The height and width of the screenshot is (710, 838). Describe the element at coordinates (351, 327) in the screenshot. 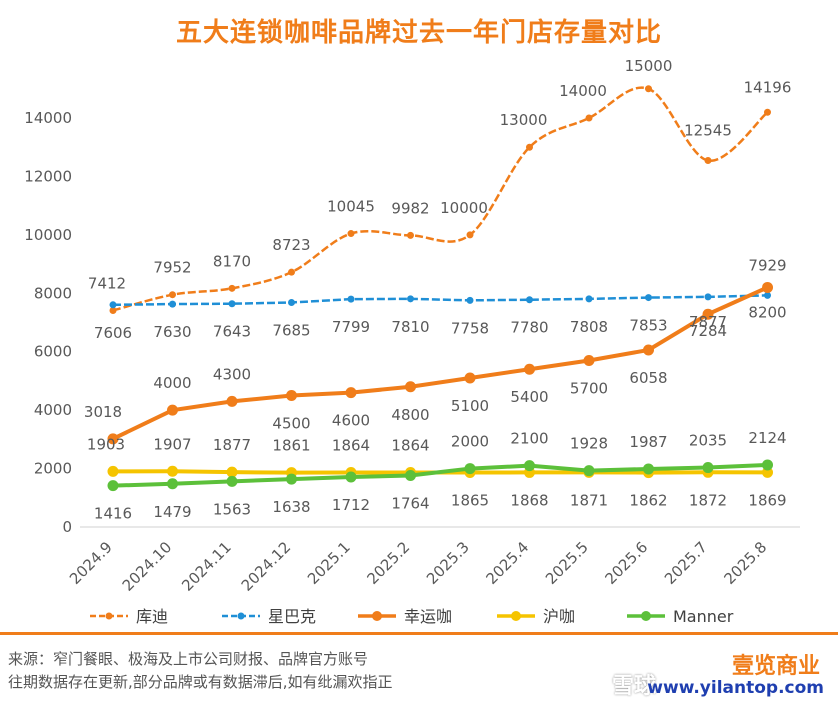

I see `data-label-starbucks: 7799` at that location.